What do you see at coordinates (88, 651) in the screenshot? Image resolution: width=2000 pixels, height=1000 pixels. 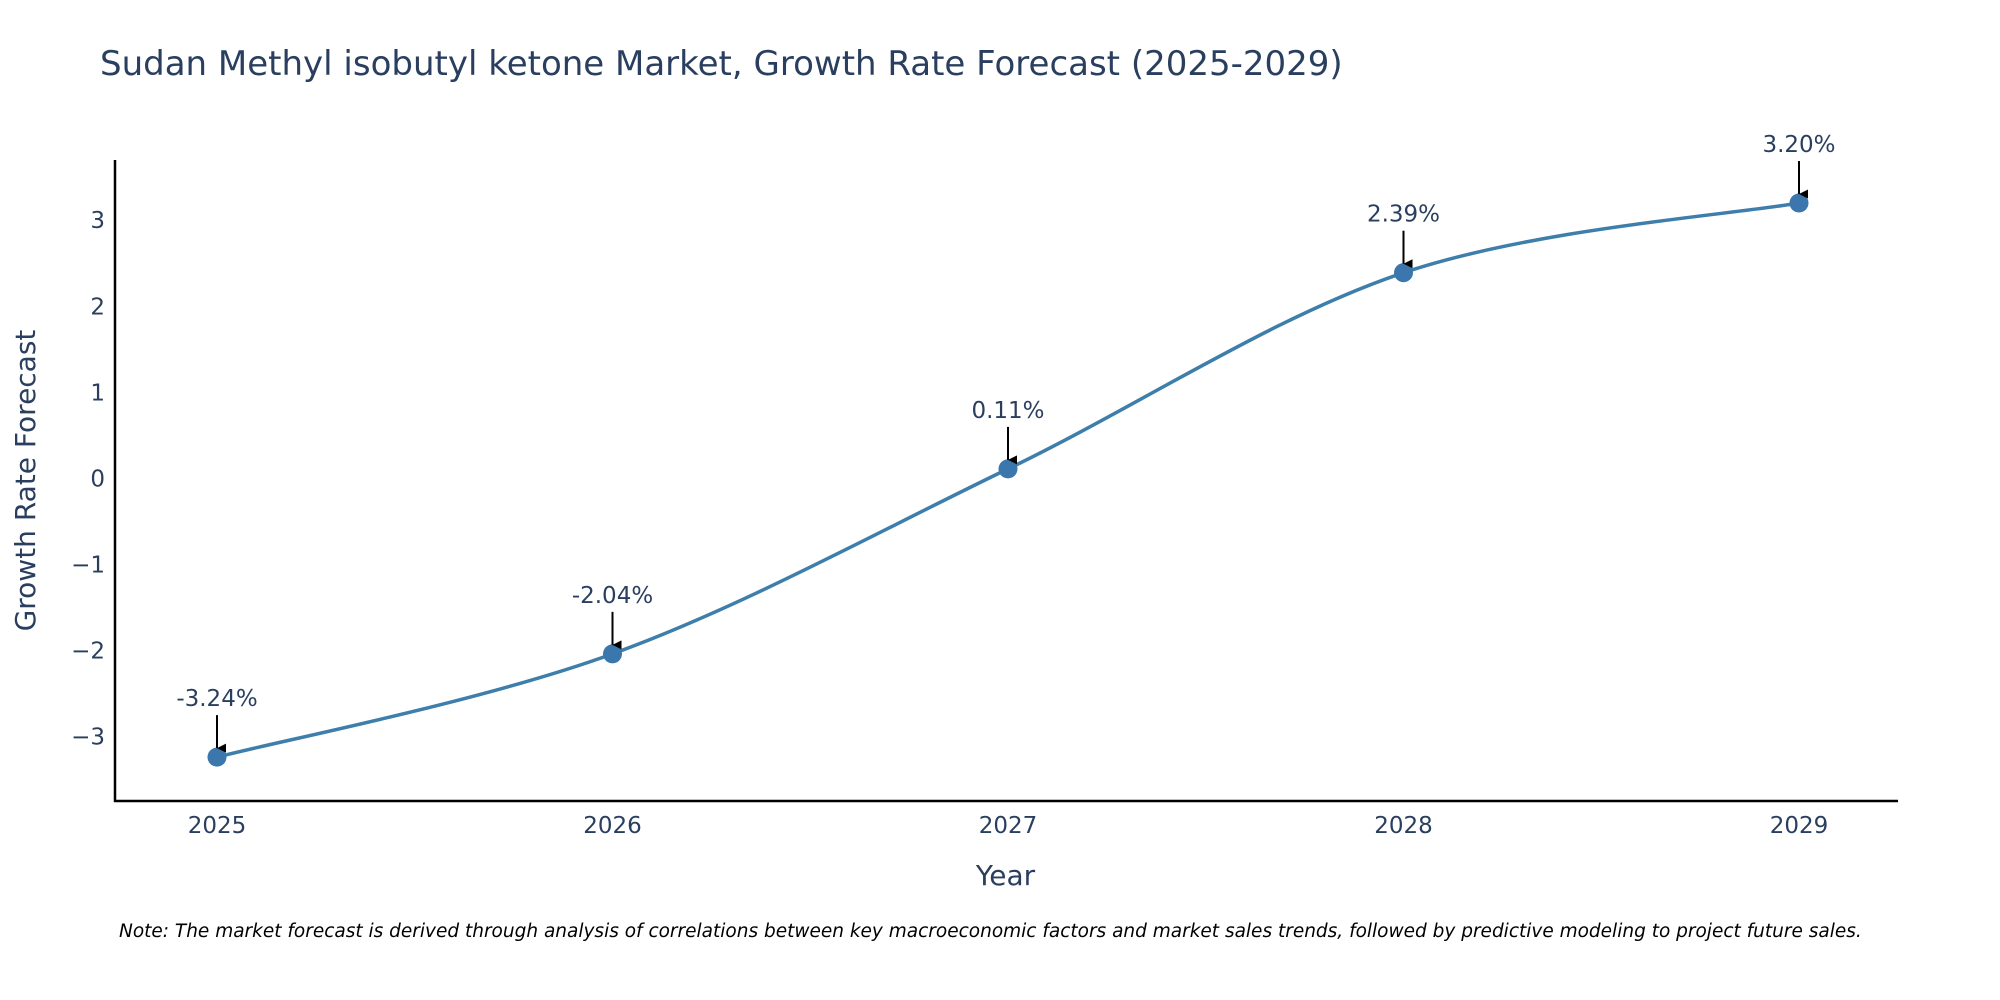 I see `y-tick-label: −2` at bounding box center [88, 651].